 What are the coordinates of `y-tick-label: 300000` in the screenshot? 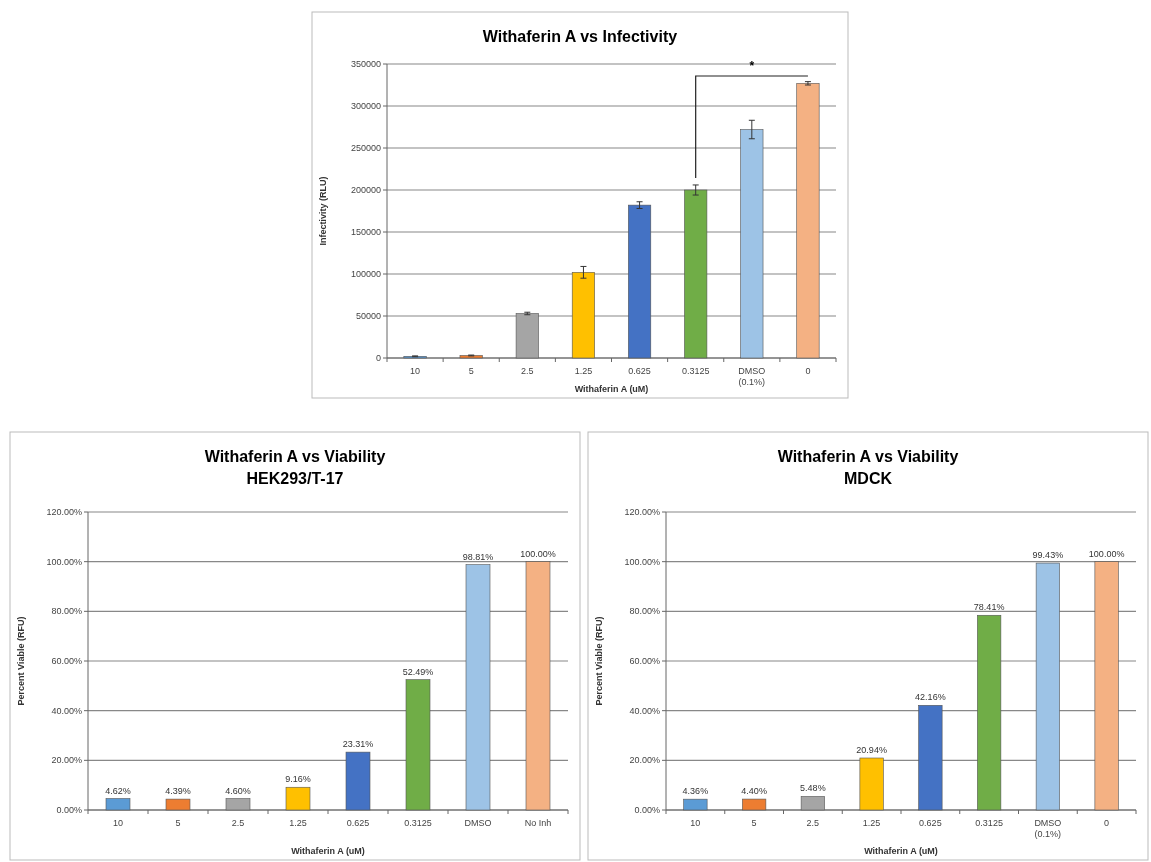 It's located at (365, 106).